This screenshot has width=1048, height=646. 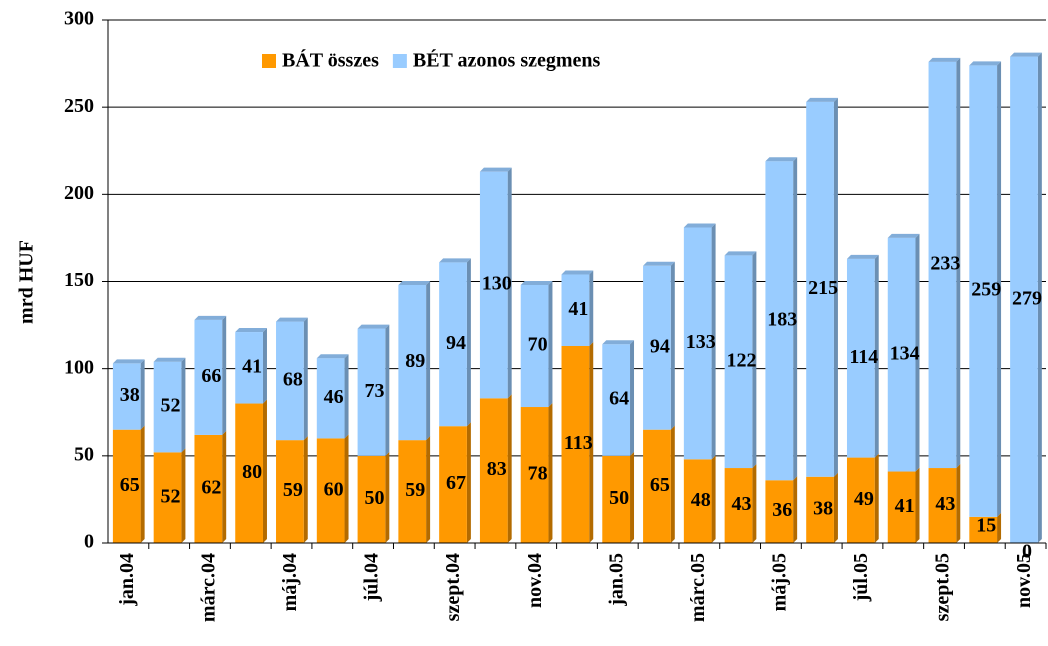 What do you see at coordinates (79, 280) in the screenshot?
I see `y-tick-label: 150` at bounding box center [79, 280].